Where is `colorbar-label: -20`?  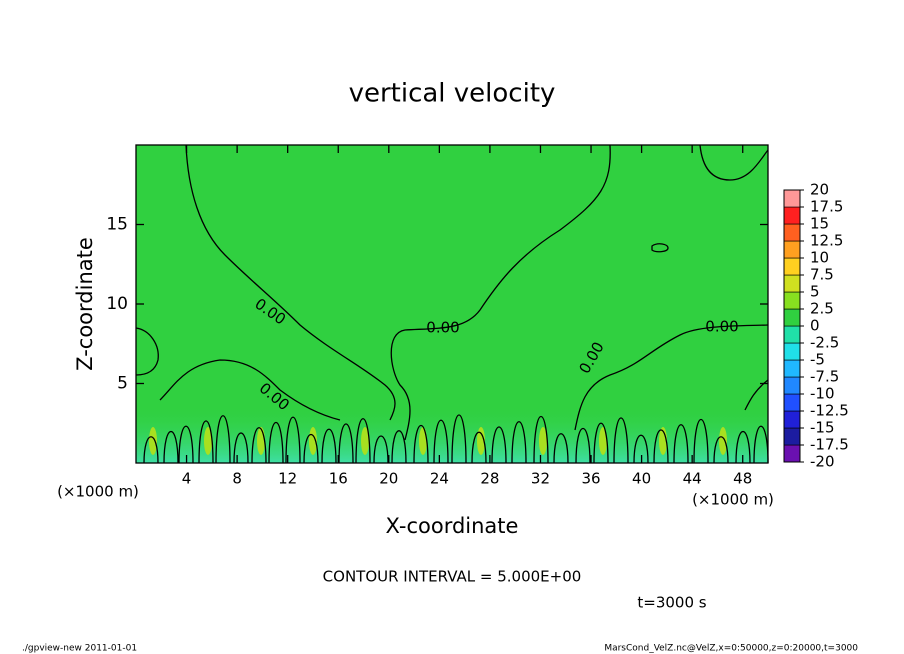
colorbar-label: -20 is located at coordinates (822, 462).